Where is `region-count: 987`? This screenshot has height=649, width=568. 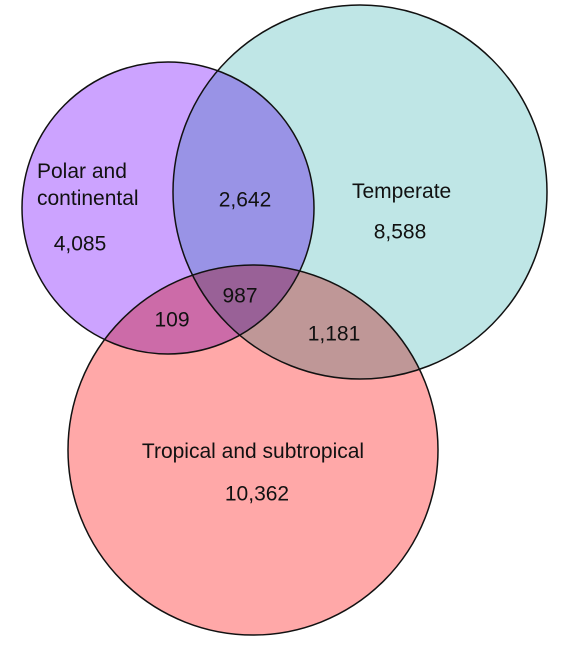 region-count: 987 is located at coordinates (240, 296).